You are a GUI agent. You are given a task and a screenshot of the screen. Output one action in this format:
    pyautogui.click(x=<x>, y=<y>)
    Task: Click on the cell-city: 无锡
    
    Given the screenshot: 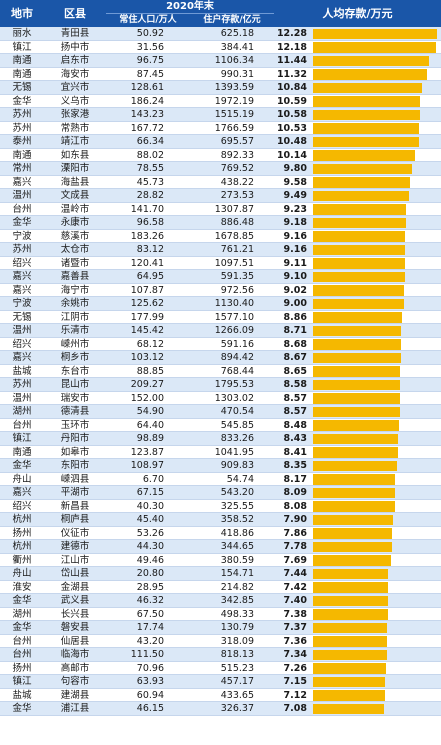 What is the action you would take?
    pyautogui.click(x=22, y=317)
    